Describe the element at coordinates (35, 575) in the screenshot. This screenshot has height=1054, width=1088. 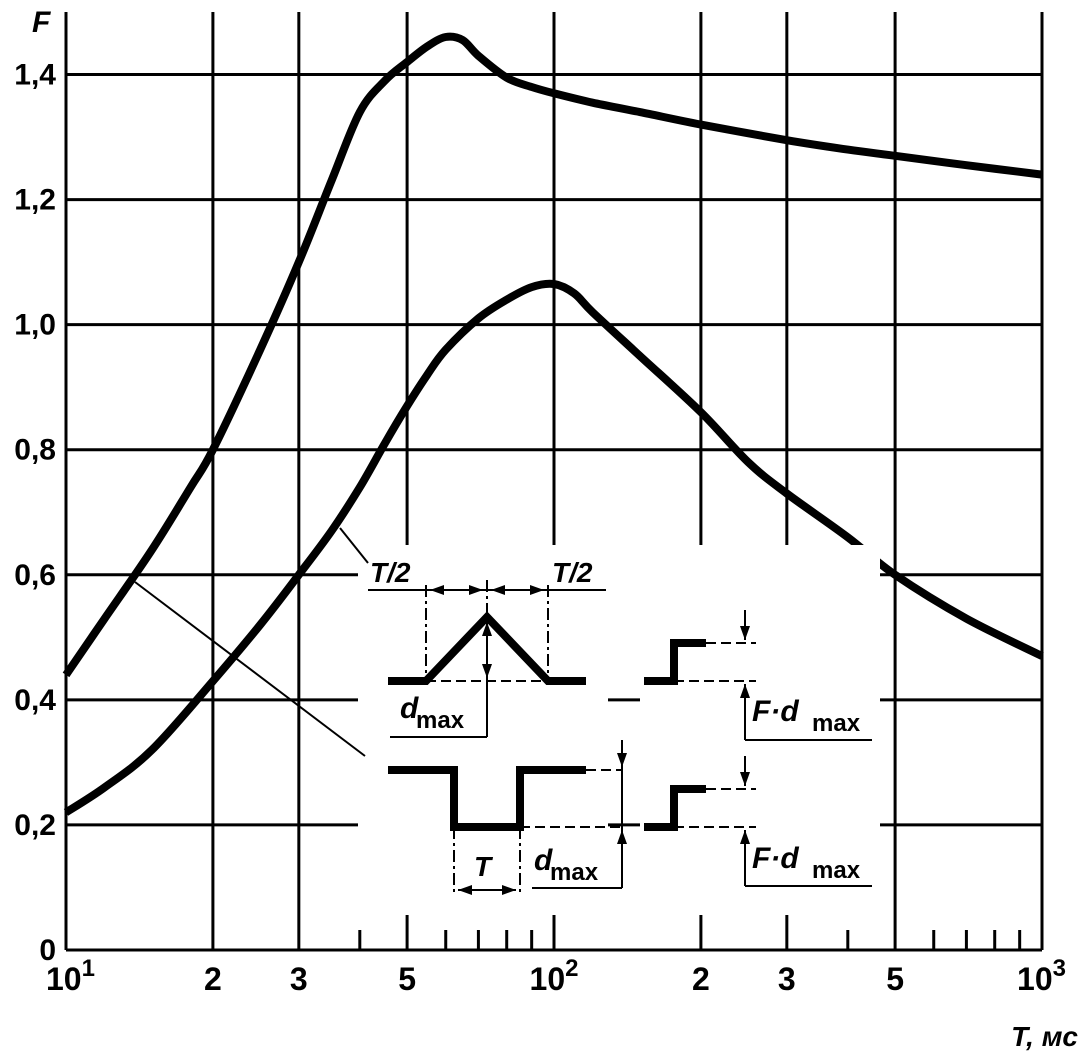
I see `y-tick-label: 0,6` at that location.